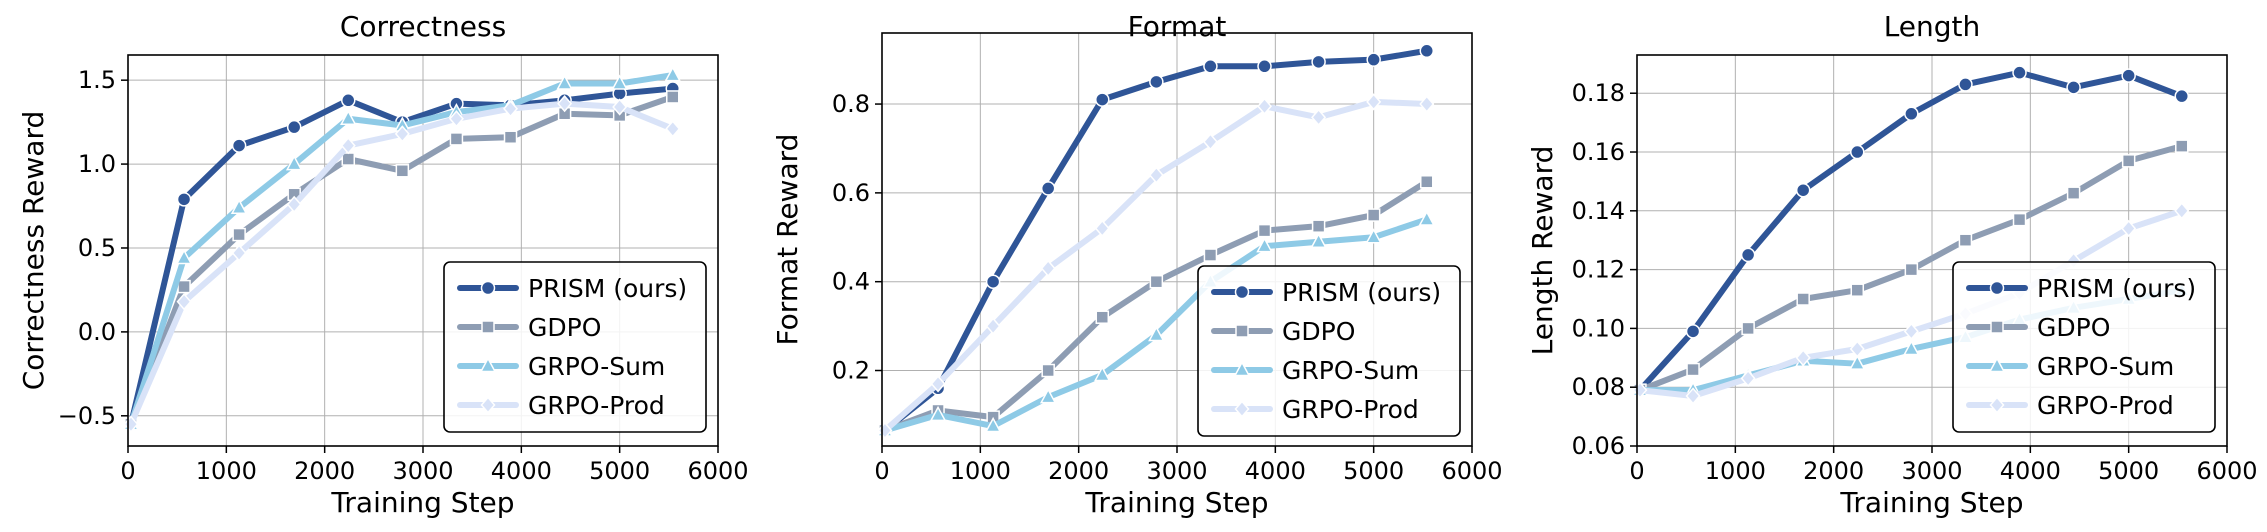 The width and height of the screenshot is (2267, 532). What do you see at coordinates (1931, 471) in the screenshot?
I see `x-tick-label: 3000` at bounding box center [1931, 471].